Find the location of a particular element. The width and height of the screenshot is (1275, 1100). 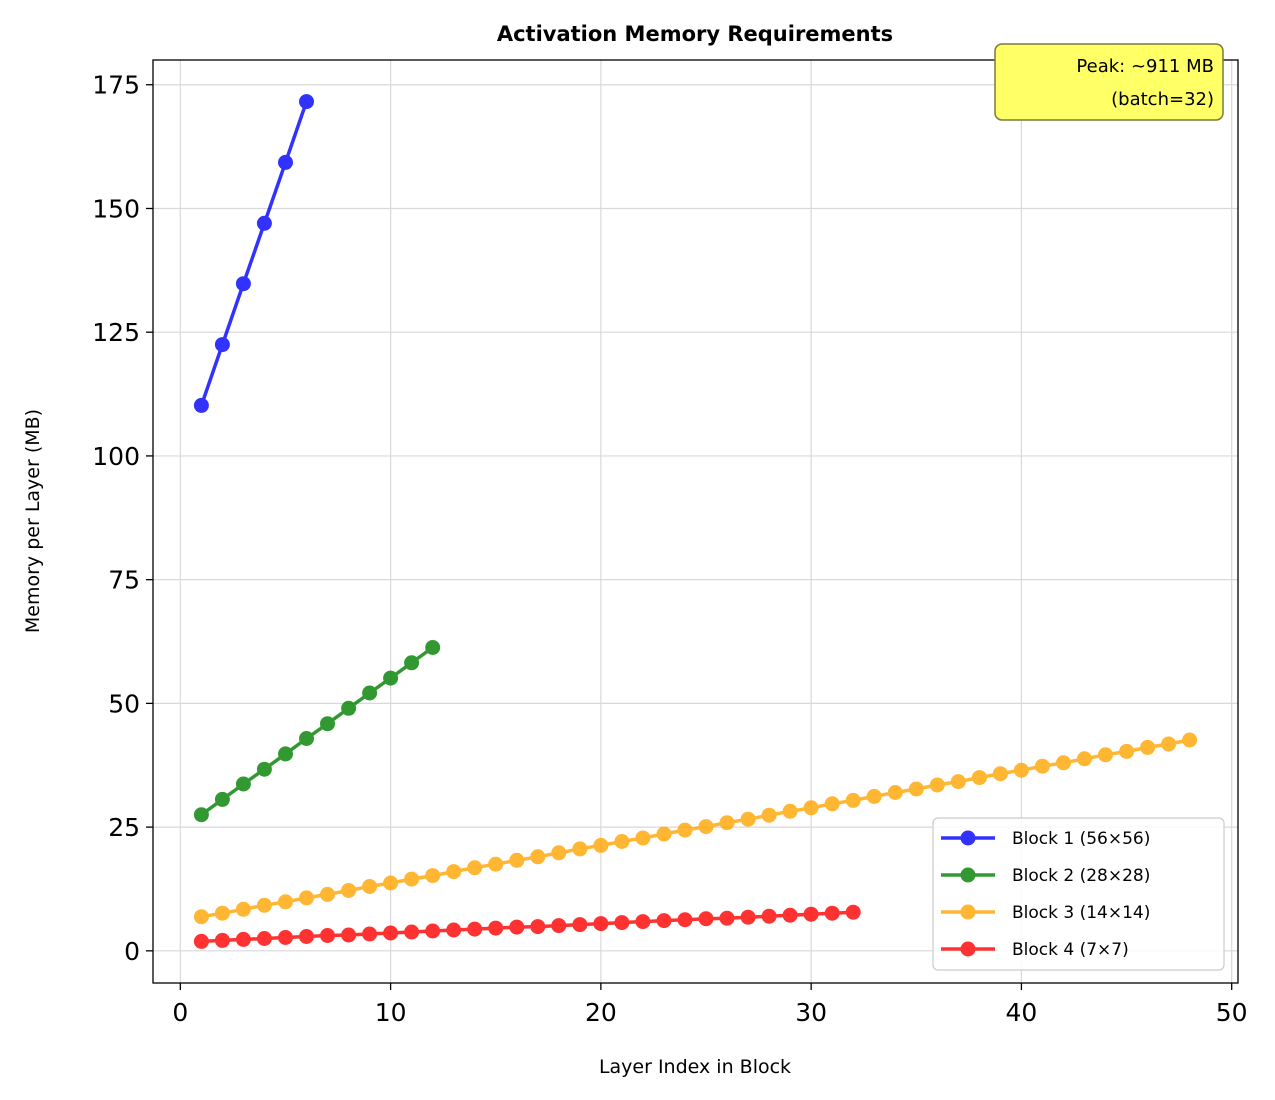

annotation-box is located at coordinates (1109, 82).